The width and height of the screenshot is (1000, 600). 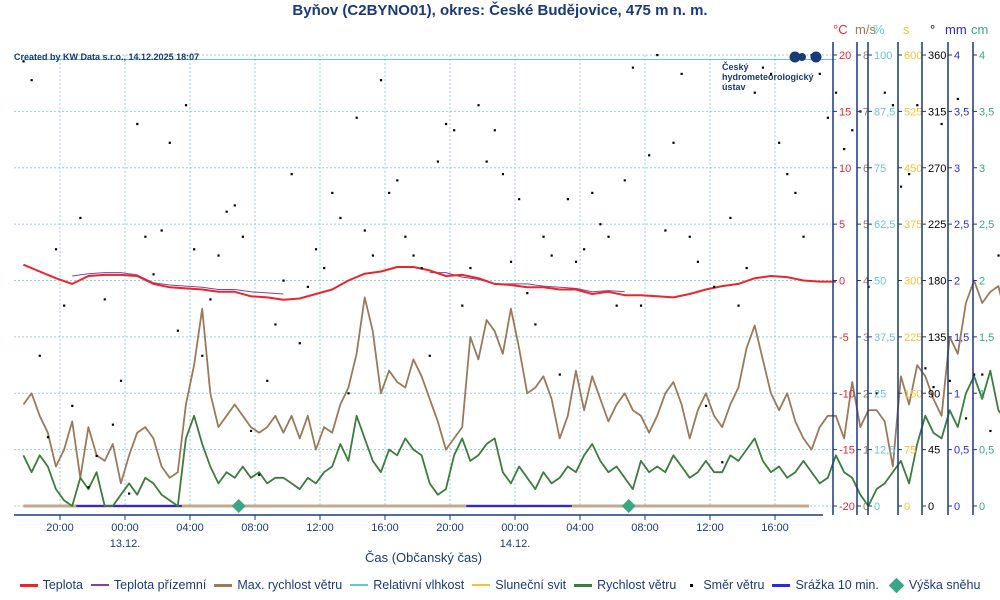 What do you see at coordinates (125, 544) in the screenshot?
I see `x-tick-date: 13.12.` at bounding box center [125, 544].